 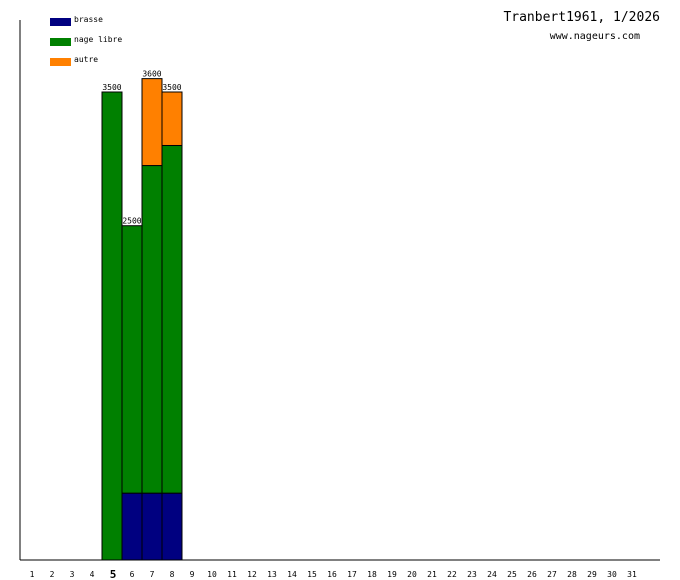 I want to click on x-tick-label-14: 14, so click(x=292, y=574).